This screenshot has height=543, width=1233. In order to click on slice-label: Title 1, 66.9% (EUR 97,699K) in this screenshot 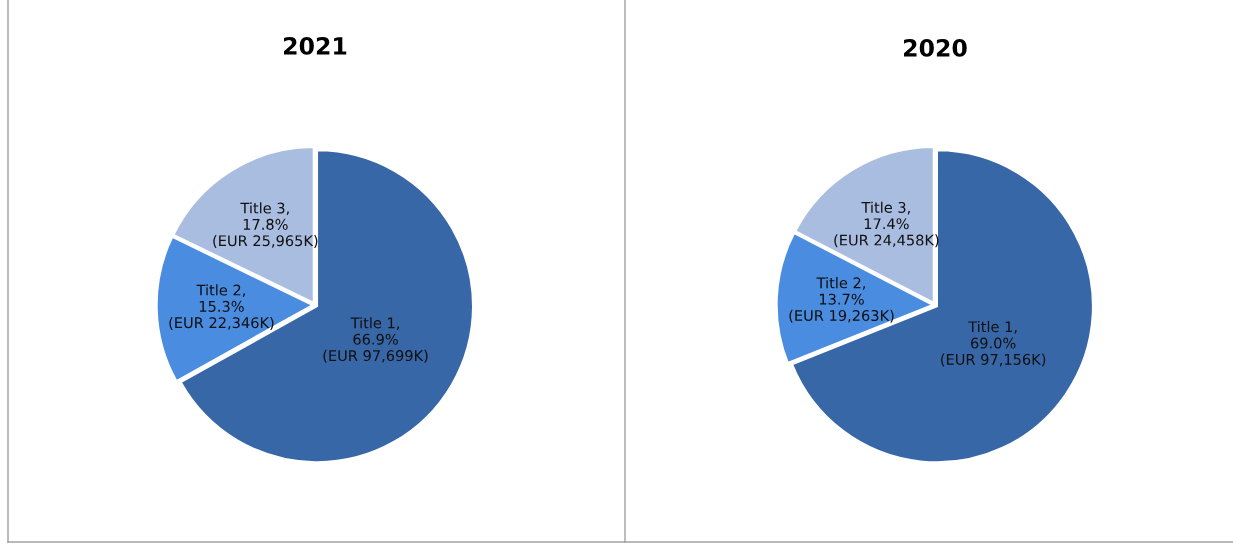, I will do `click(375, 340)`.